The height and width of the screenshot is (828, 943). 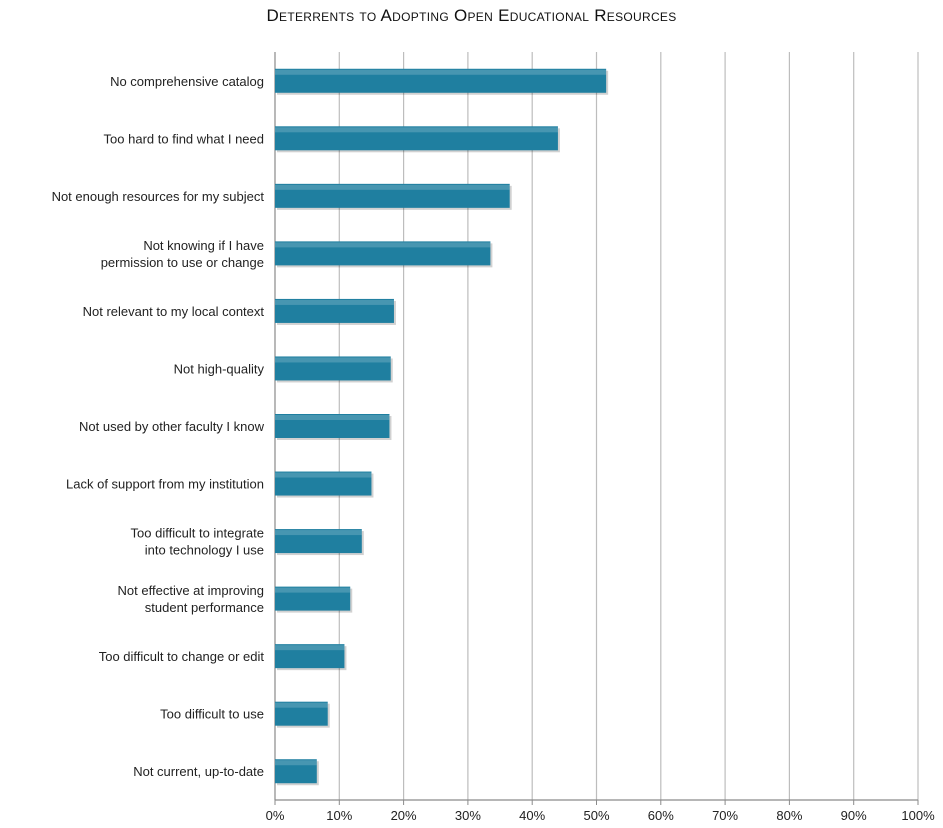 I want to click on category-label-line: Not effective at improving, so click(x=191, y=590).